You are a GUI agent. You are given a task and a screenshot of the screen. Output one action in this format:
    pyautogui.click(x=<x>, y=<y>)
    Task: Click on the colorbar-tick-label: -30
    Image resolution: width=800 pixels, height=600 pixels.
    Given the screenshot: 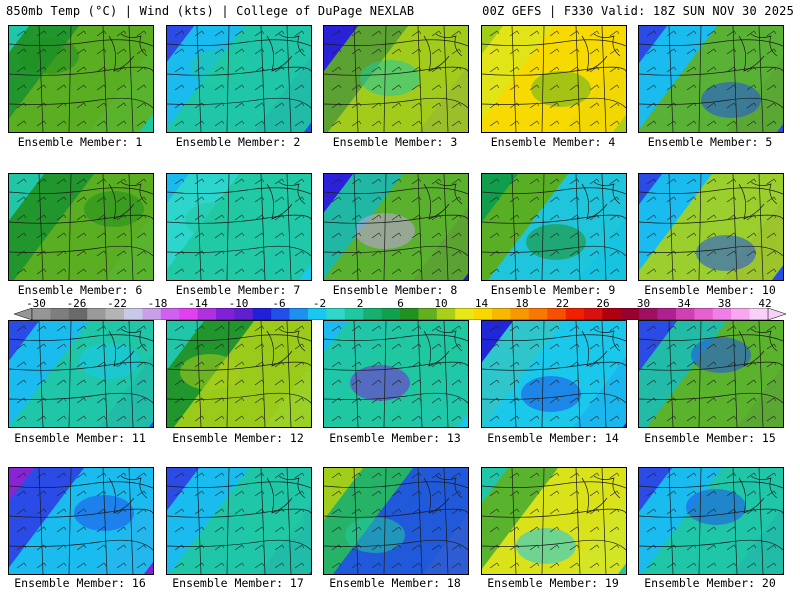 What is the action you would take?
    pyautogui.click(x=36, y=303)
    